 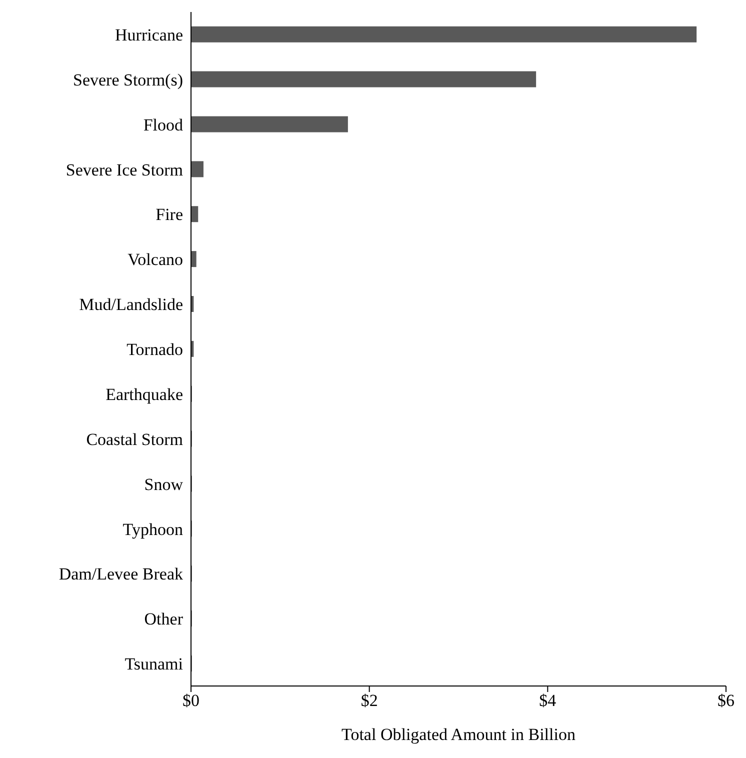 I want to click on y-tick-label: Snow, so click(x=164, y=484).